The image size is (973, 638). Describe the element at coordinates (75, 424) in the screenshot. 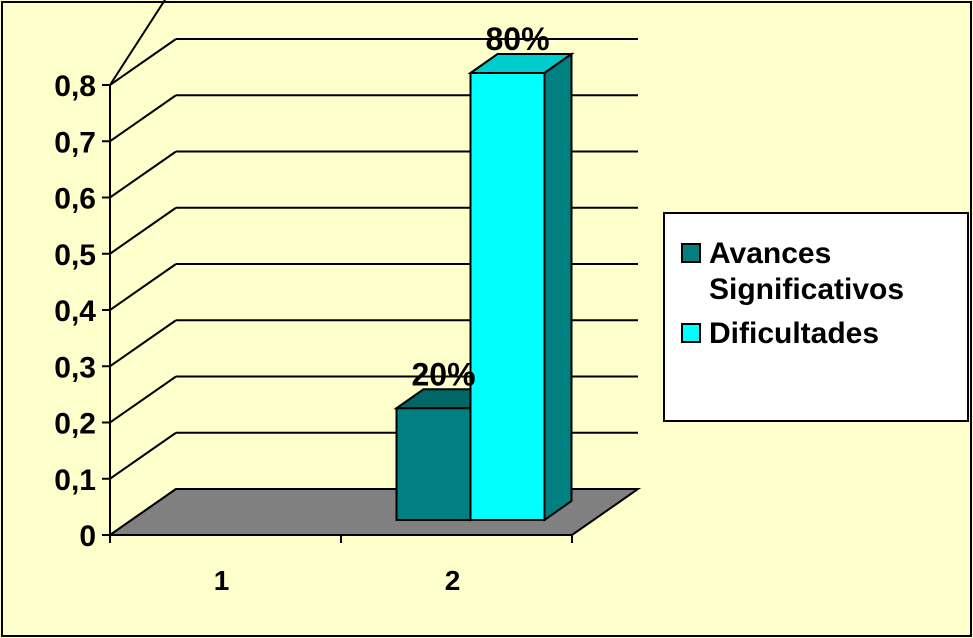

I see `y-tick-label: 0,2` at that location.